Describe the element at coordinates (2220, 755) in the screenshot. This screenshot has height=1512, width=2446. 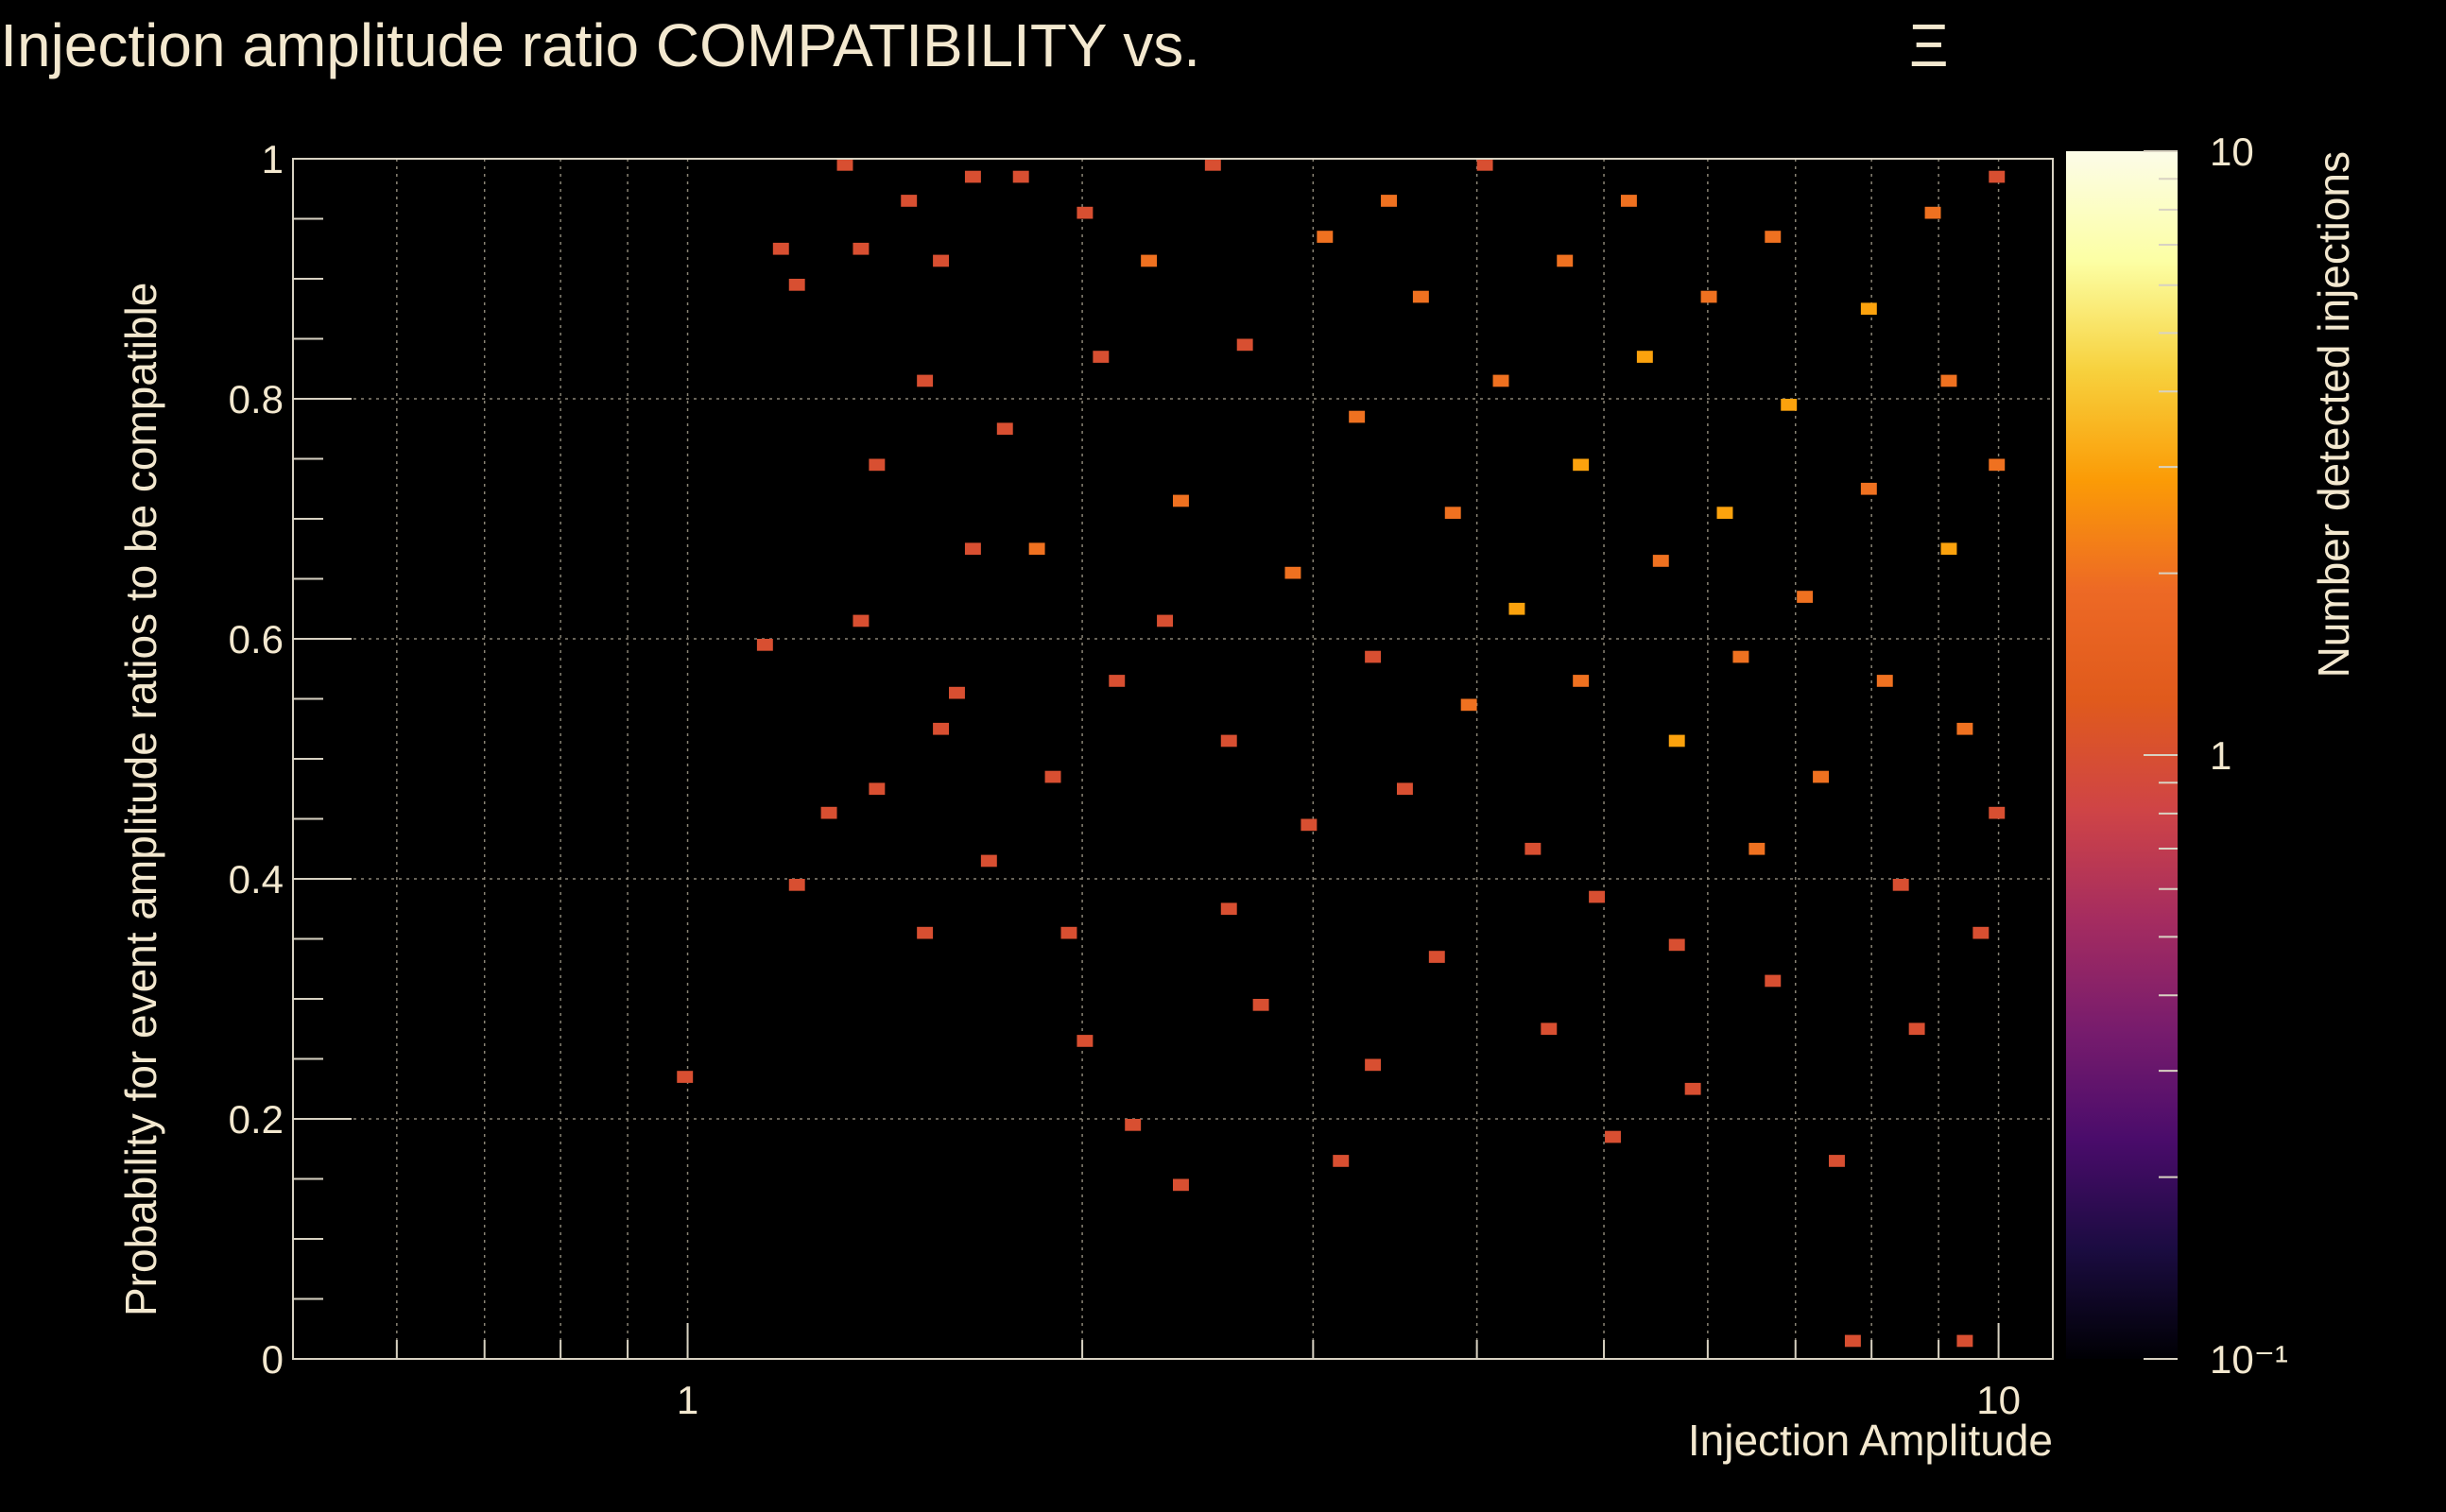
I see `colorbar-tick-label: 1` at that location.